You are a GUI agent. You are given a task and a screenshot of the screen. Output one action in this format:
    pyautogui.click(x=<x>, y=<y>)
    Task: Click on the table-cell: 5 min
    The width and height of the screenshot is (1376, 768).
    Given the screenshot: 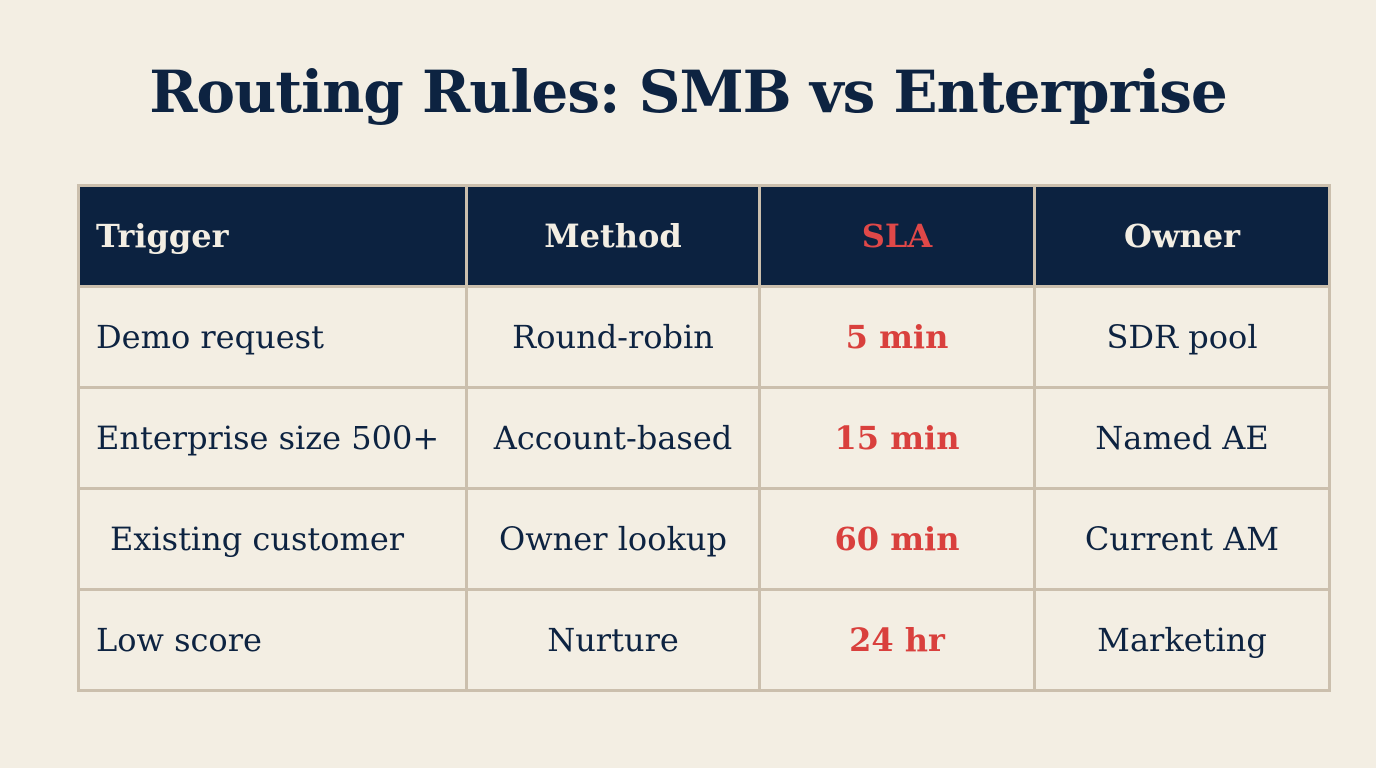 What is the action you would take?
    pyautogui.click(x=897, y=337)
    